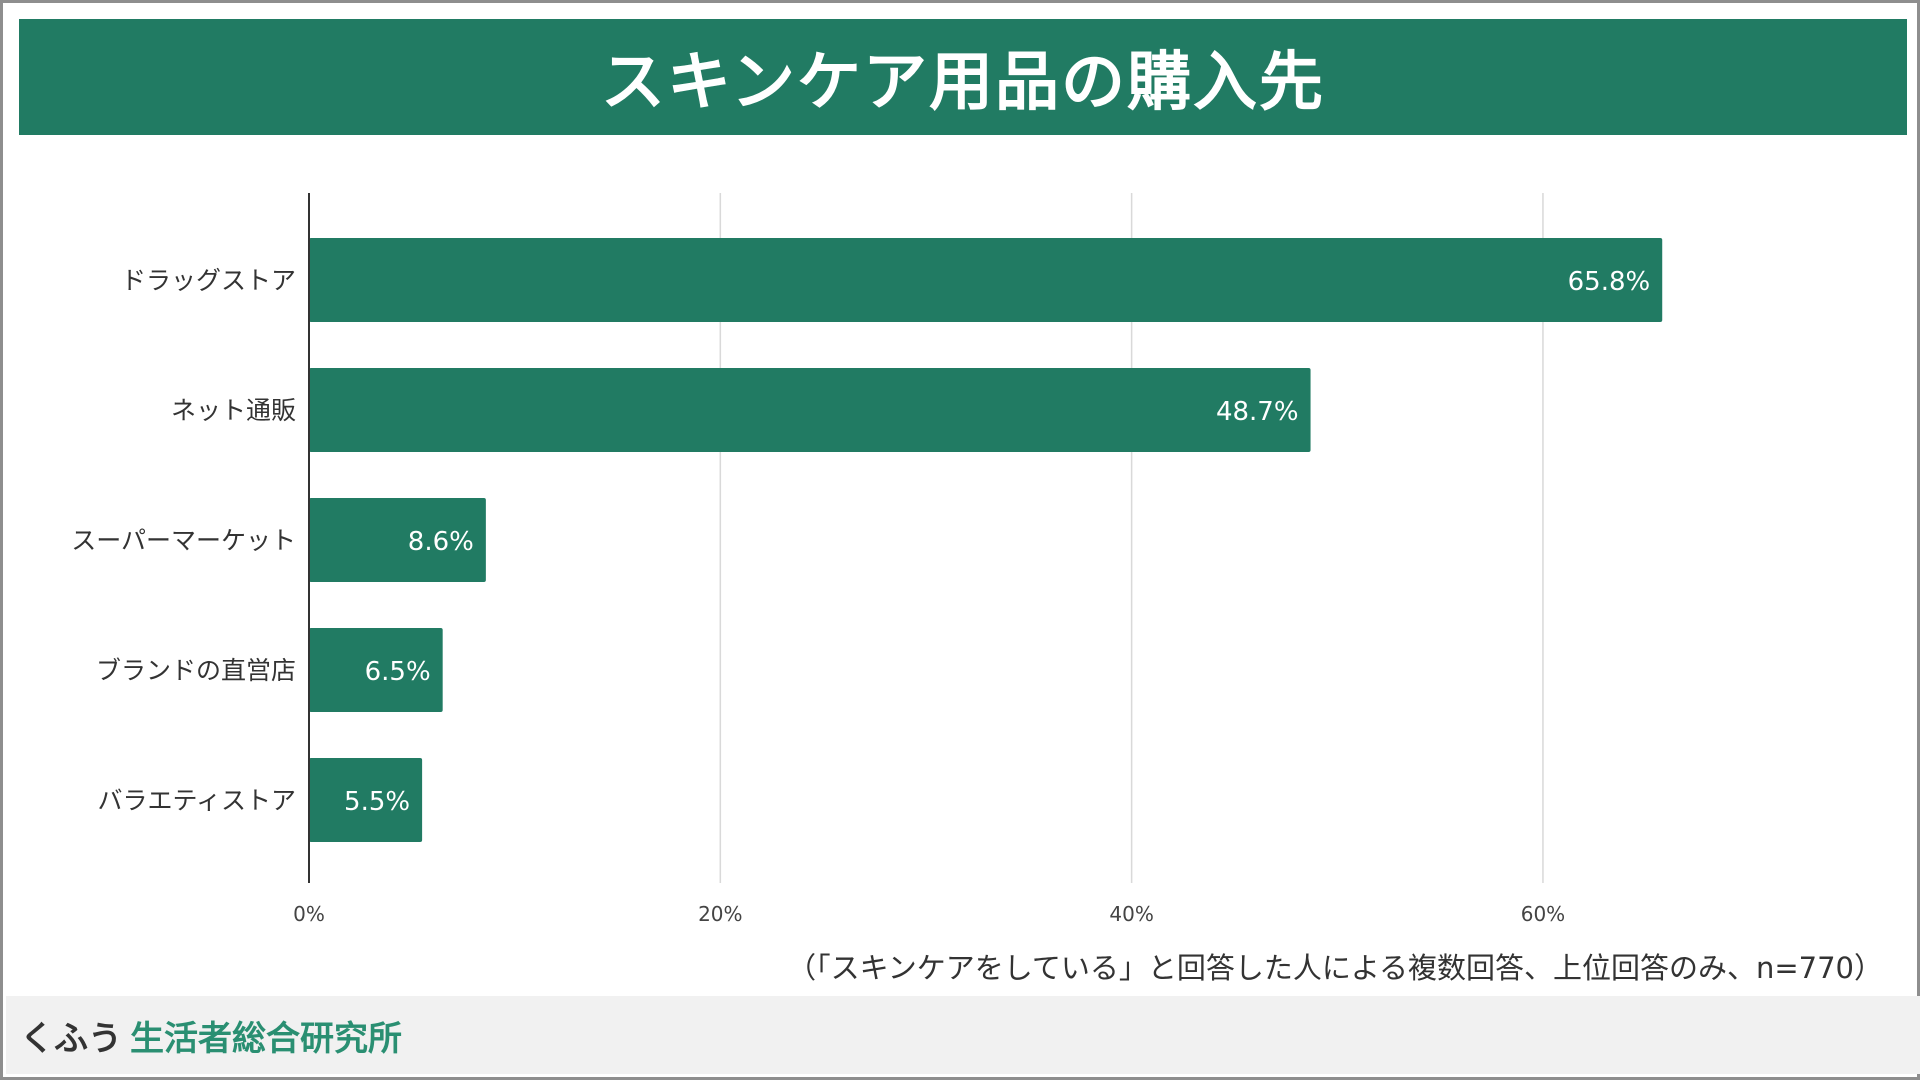 The width and height of the screenshot is (1920, 1080). Describe the element at coordinates (963, 1035) in the screenshot. I see `footer: くふう 生活者総合研究所` at that location.